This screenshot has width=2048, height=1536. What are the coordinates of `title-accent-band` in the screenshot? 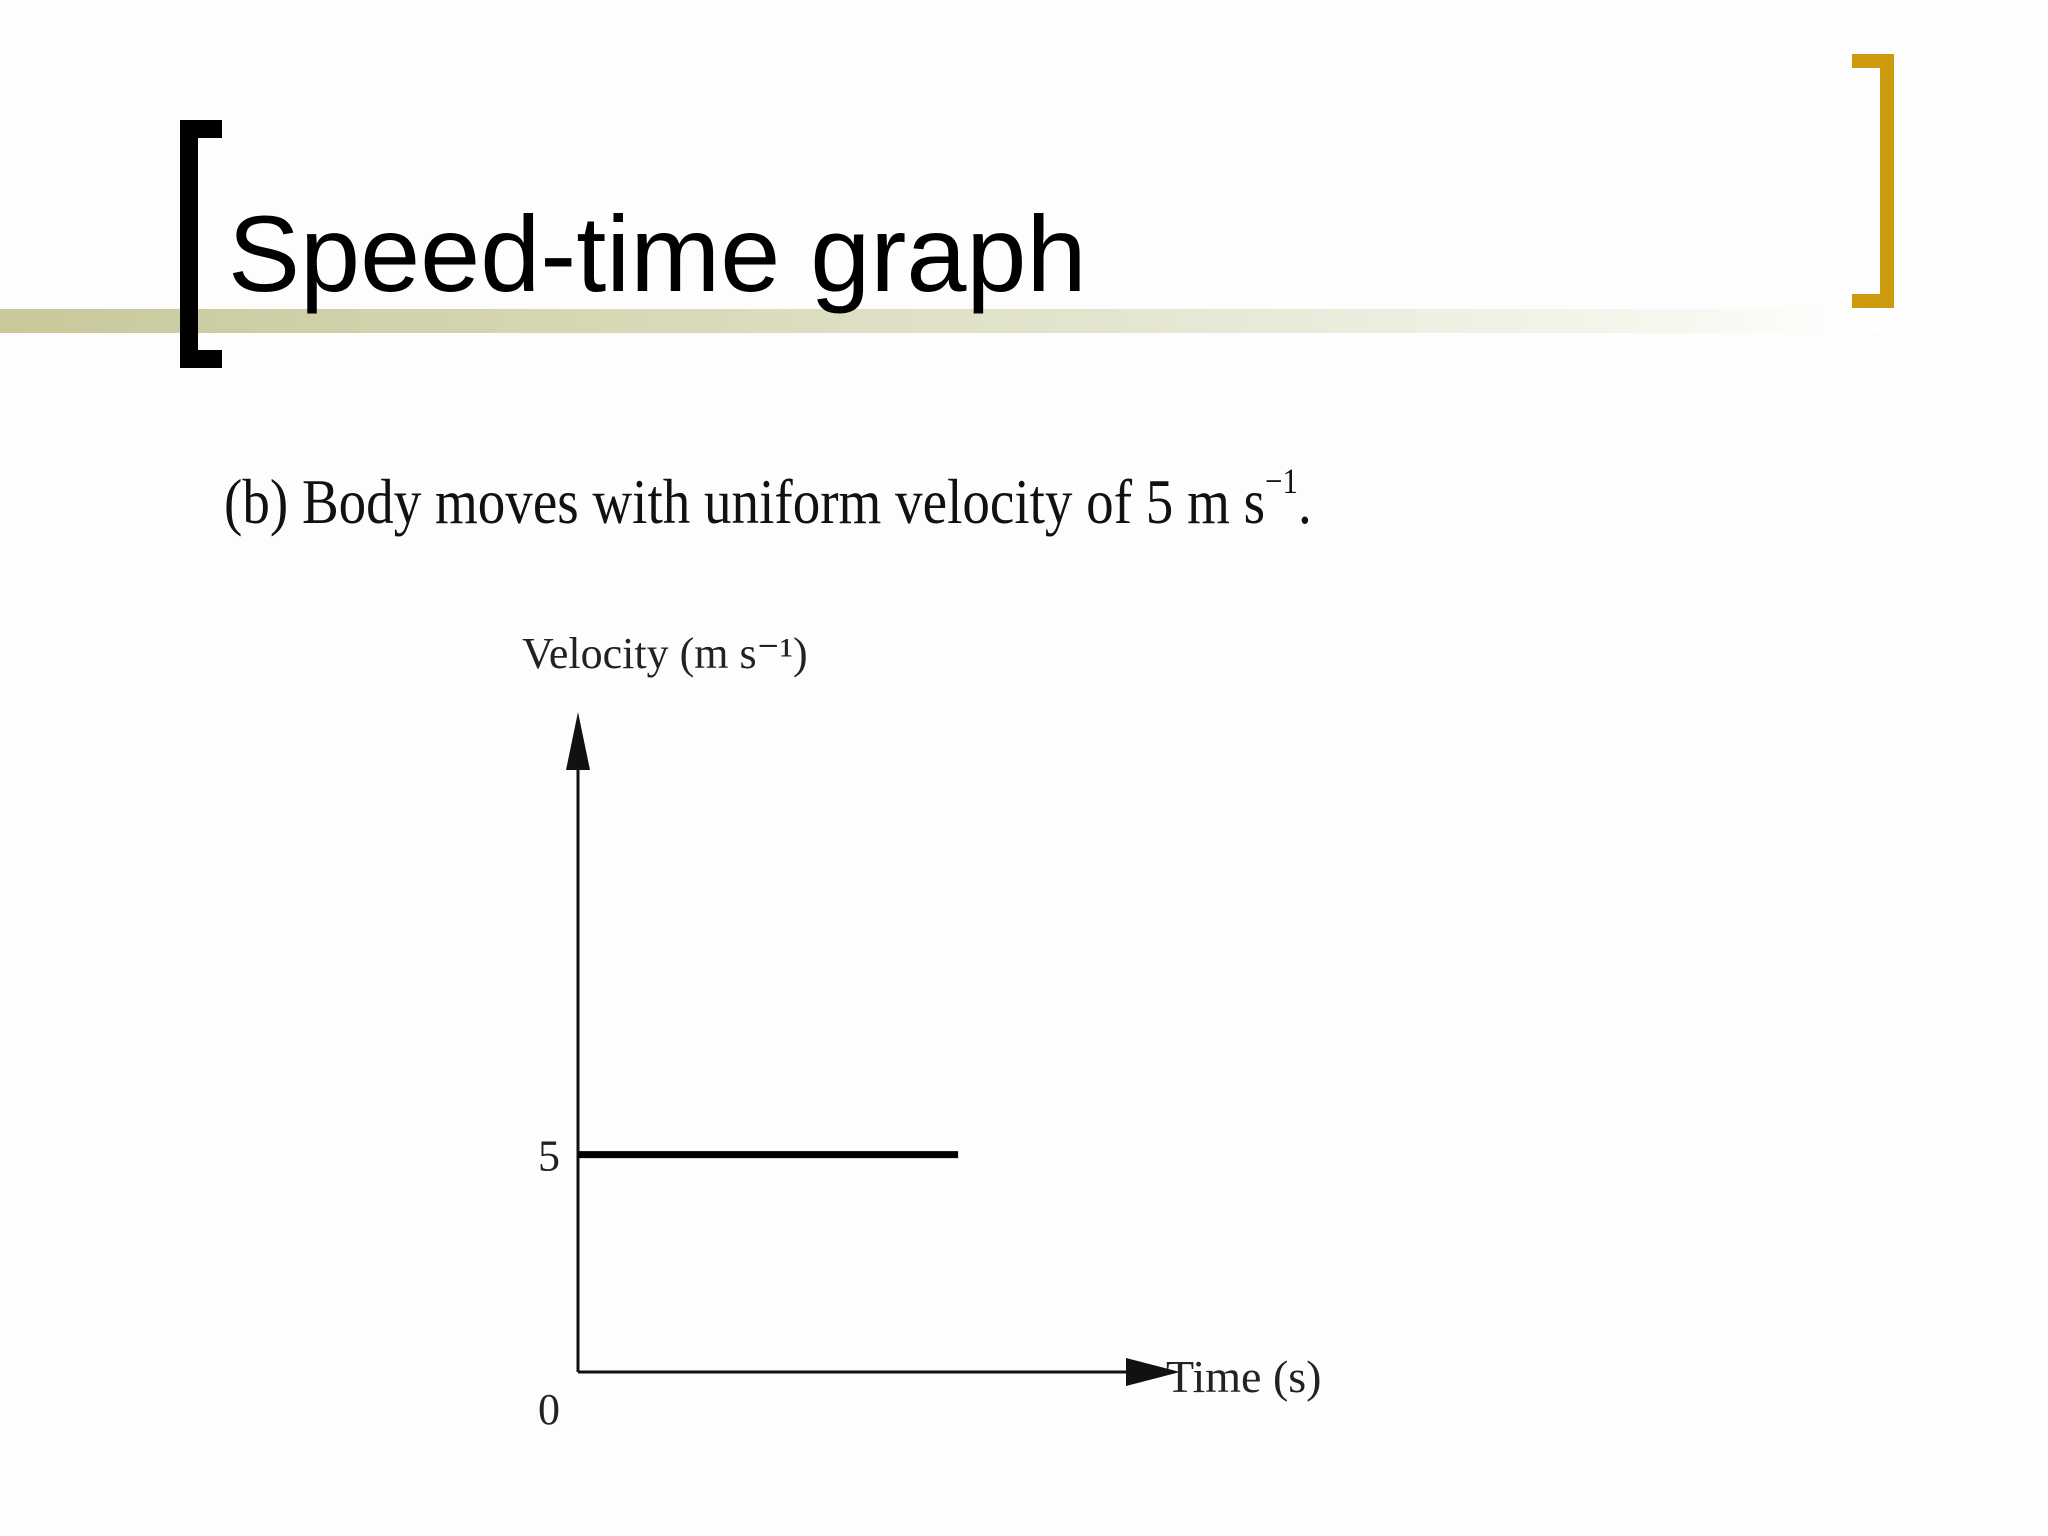 It's located at (940, 321).